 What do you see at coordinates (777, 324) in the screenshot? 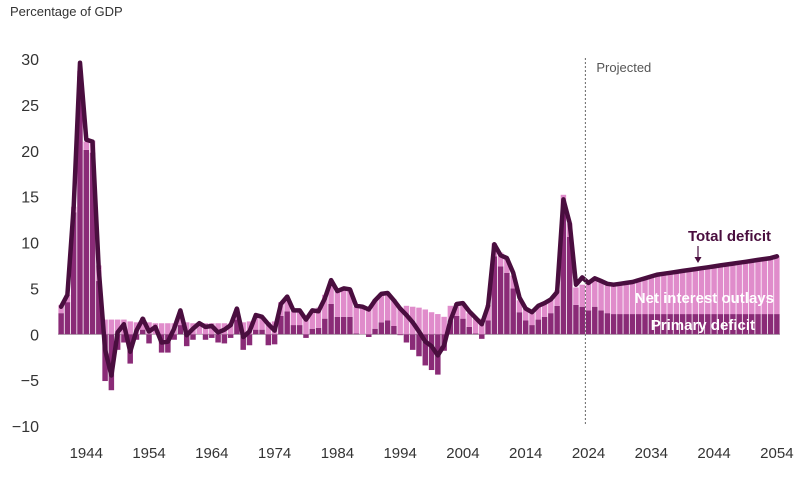
I see `primary-deficit-bar-2054` at bounding box center [777, 324].